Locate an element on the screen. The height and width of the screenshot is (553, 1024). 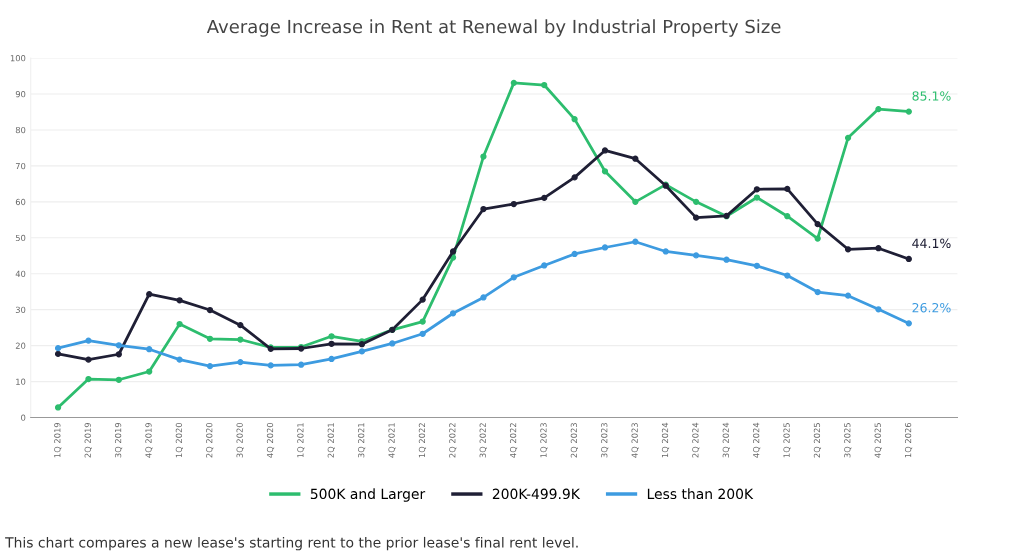
x-tick-label: 3Q 2023 is located at coordinates (605, 440).